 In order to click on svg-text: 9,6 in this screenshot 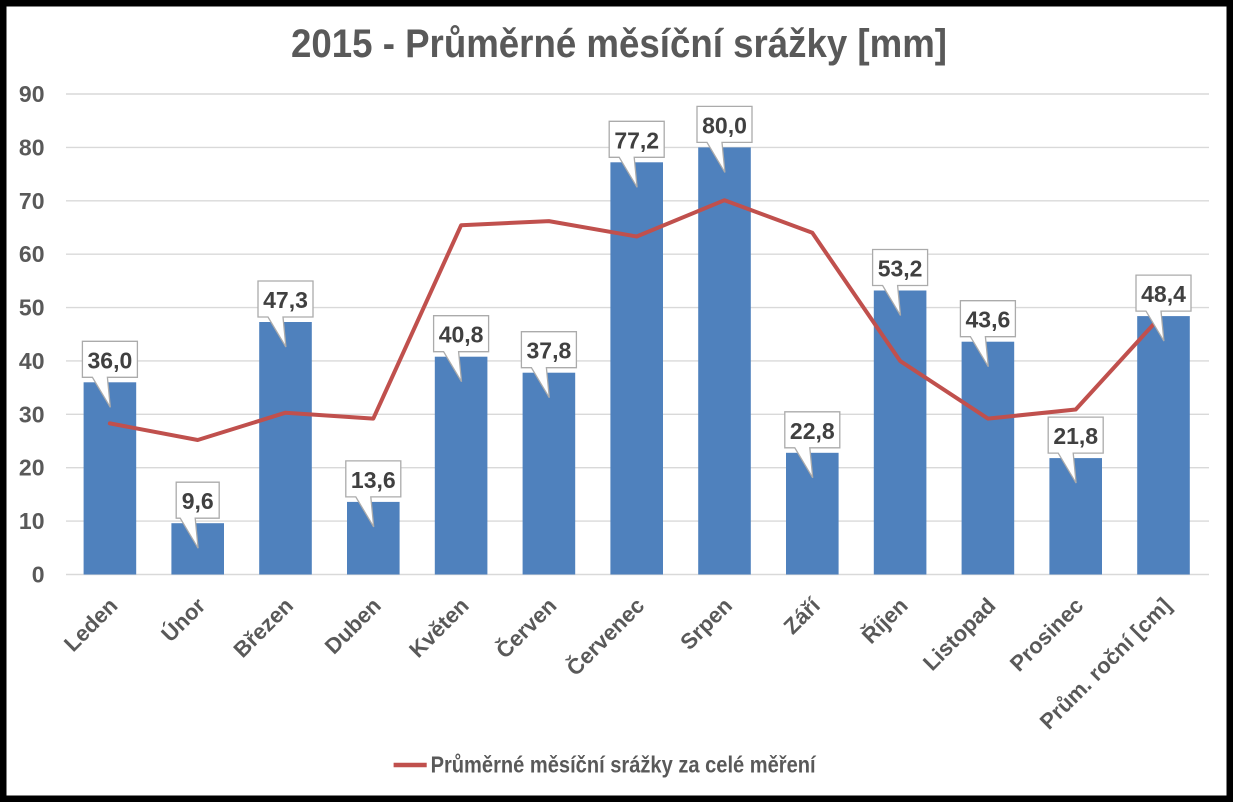, I will do `click(198, 501)`.